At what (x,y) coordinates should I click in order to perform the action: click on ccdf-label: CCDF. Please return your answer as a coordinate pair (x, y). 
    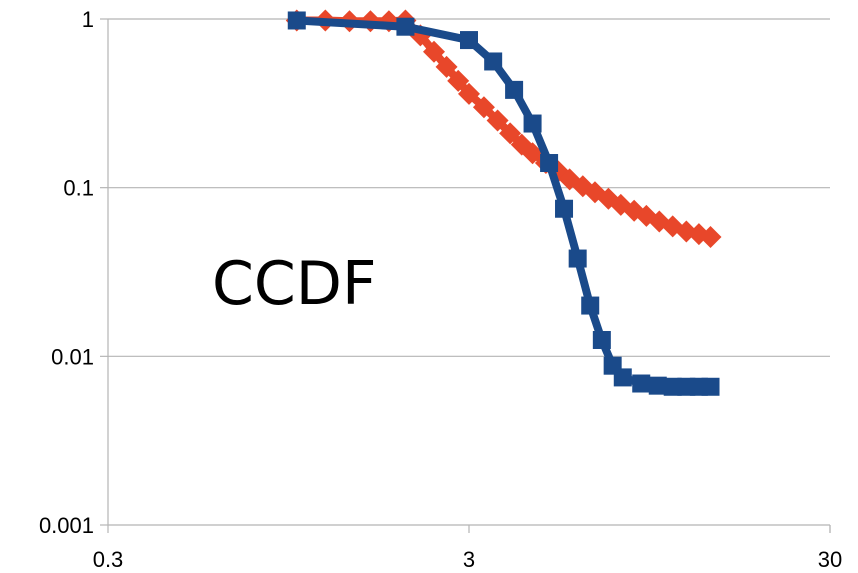
    Looking at the image, I should click on (294, 284).